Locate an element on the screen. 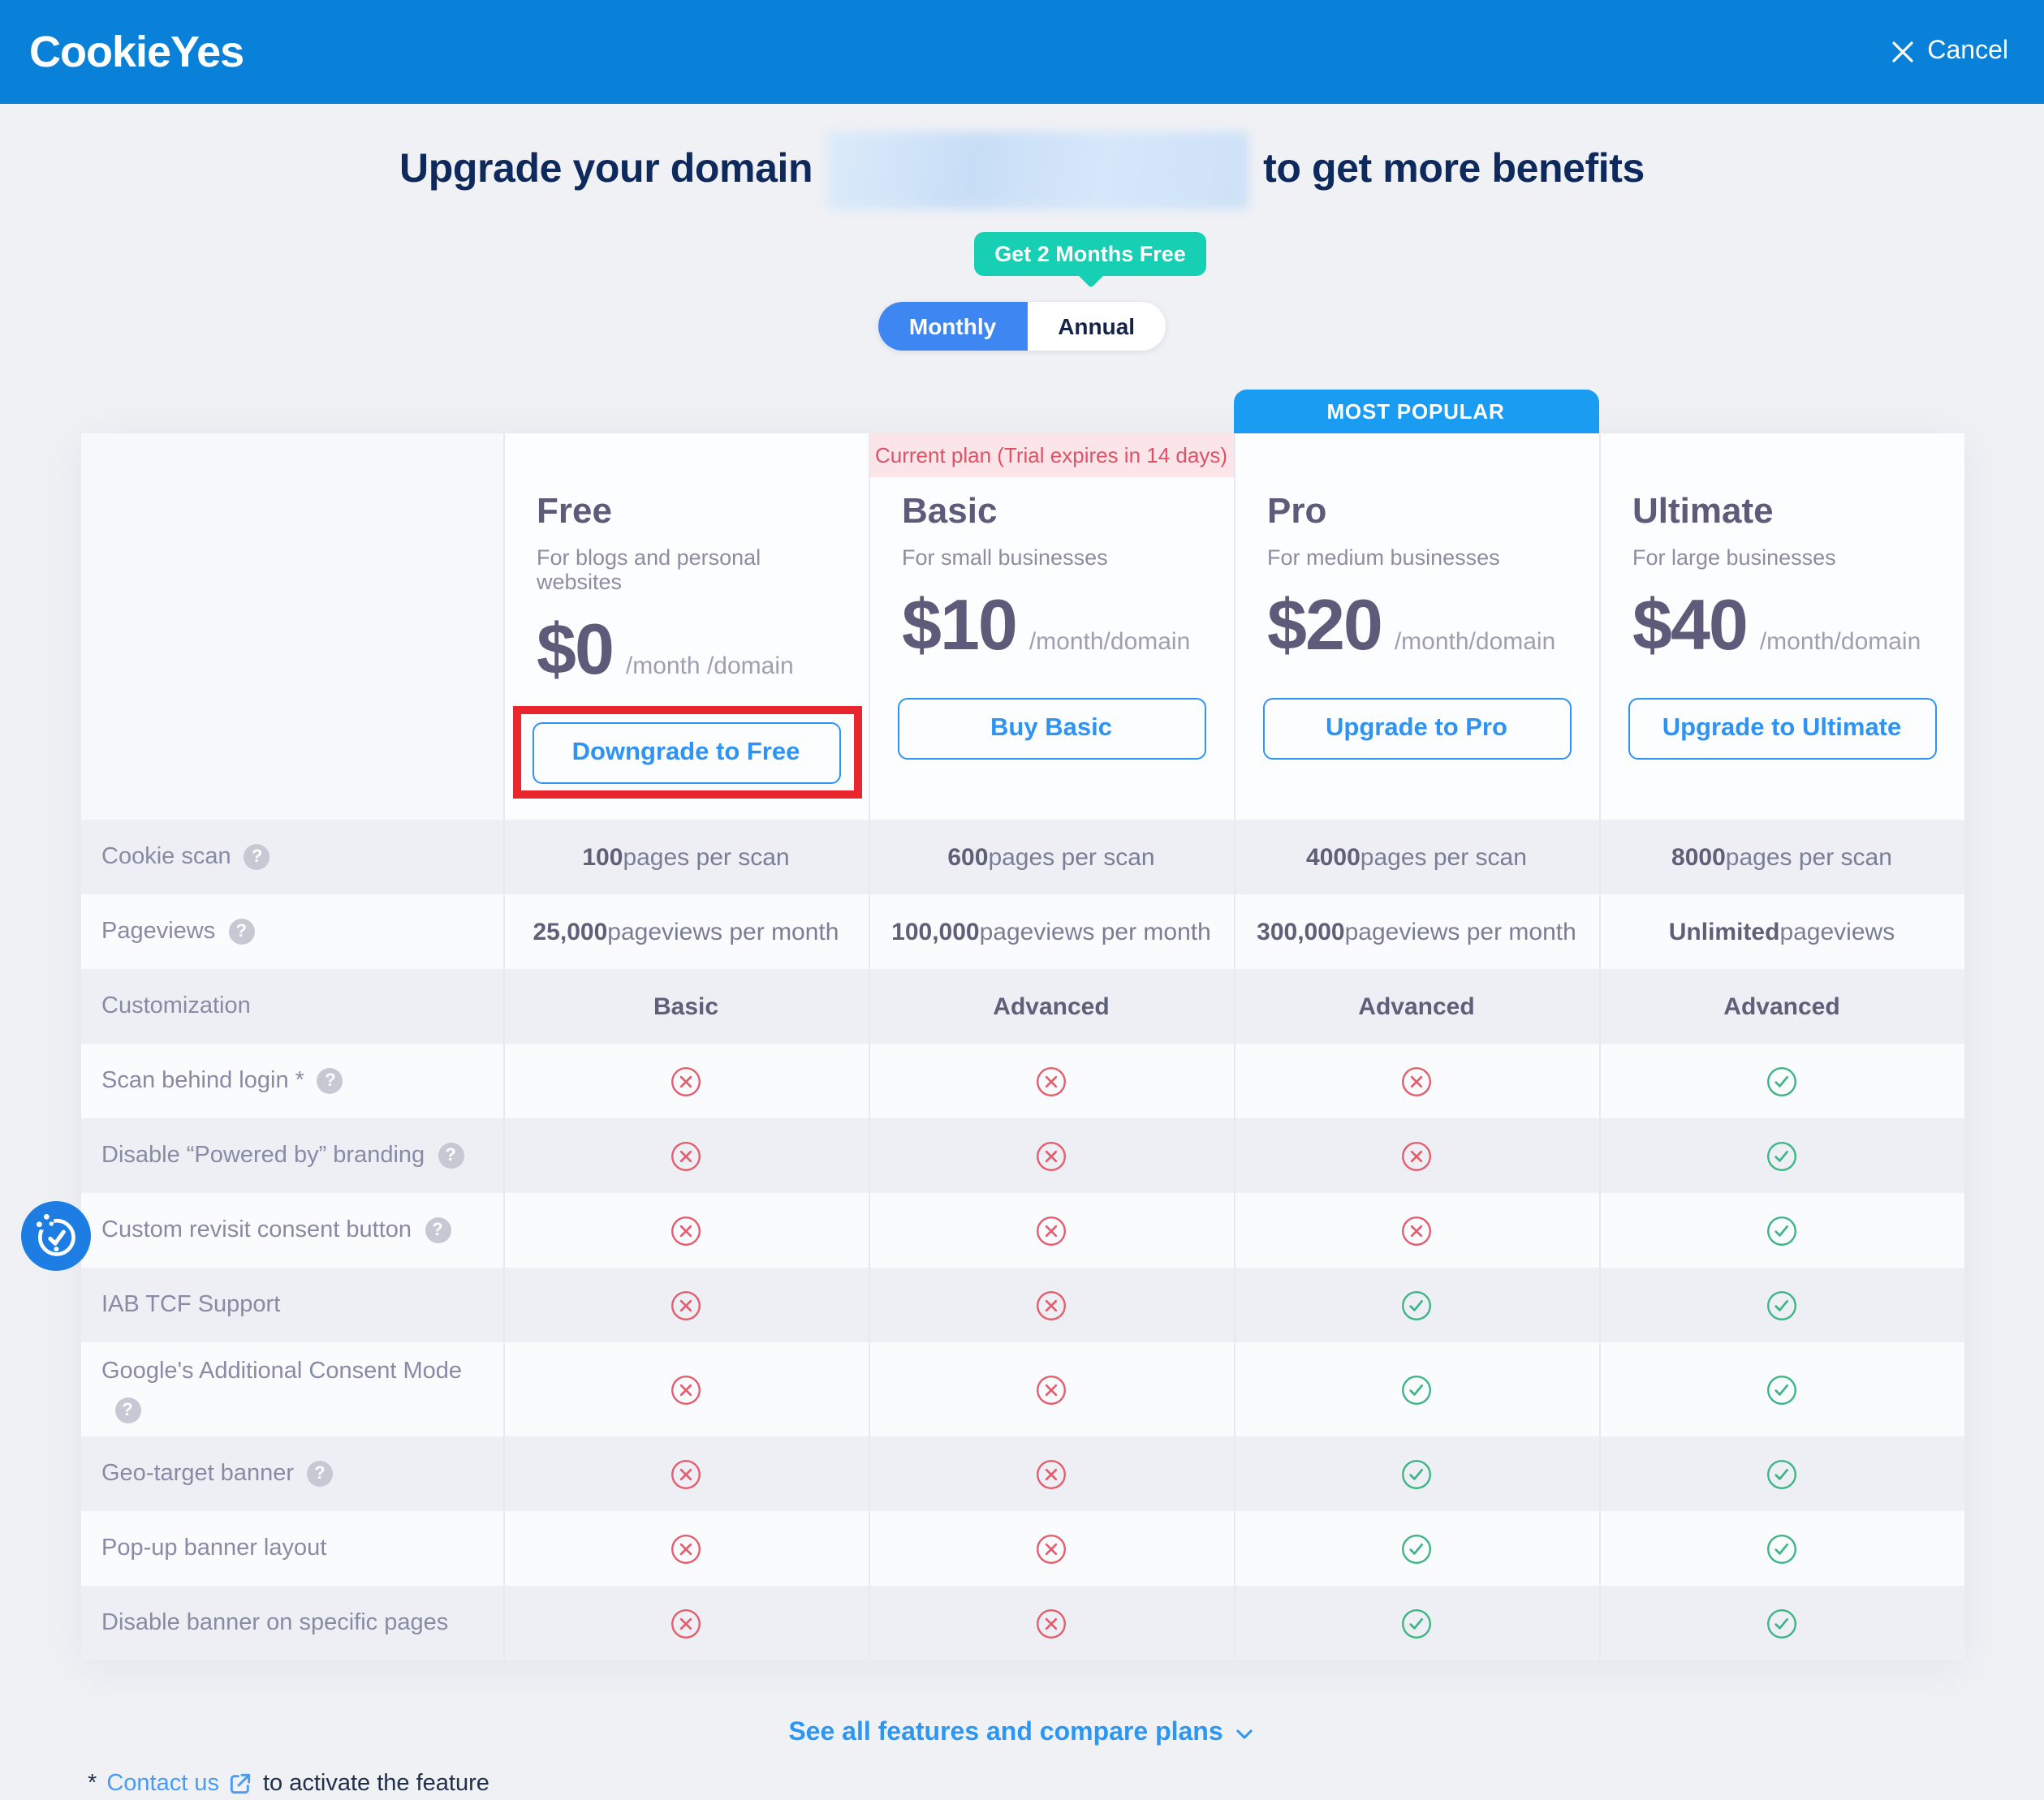 Image resolution: width=2044 pixels, height=1800 pixels. cancel-label: Cancel is located at coordinates (1968, 51).